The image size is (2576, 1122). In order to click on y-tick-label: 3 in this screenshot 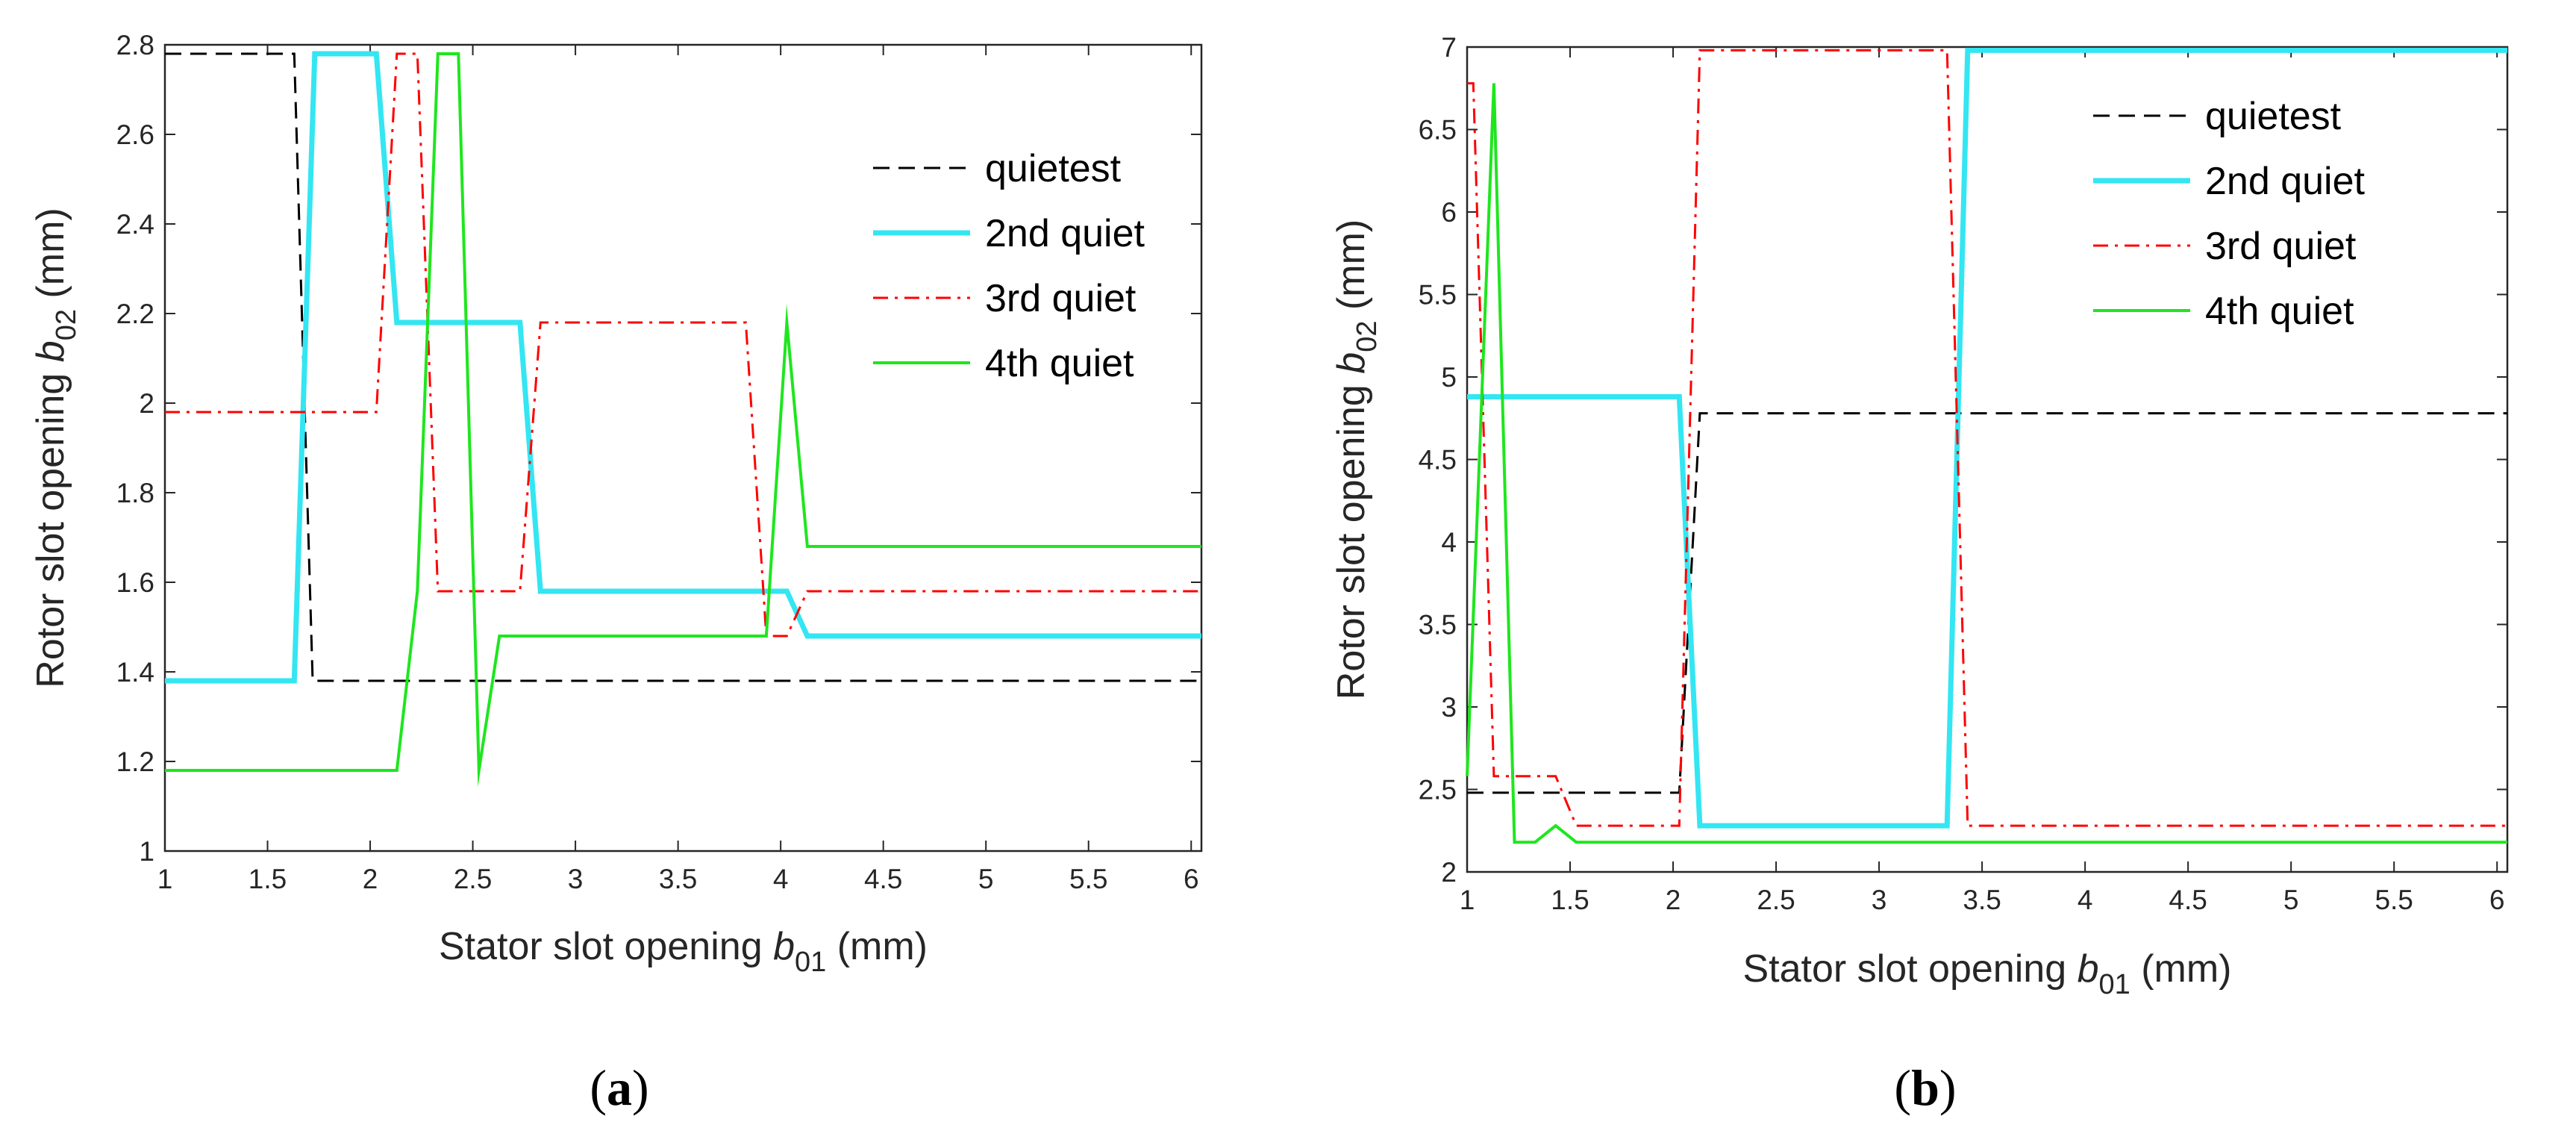, I will do `click(1449, 707)`.